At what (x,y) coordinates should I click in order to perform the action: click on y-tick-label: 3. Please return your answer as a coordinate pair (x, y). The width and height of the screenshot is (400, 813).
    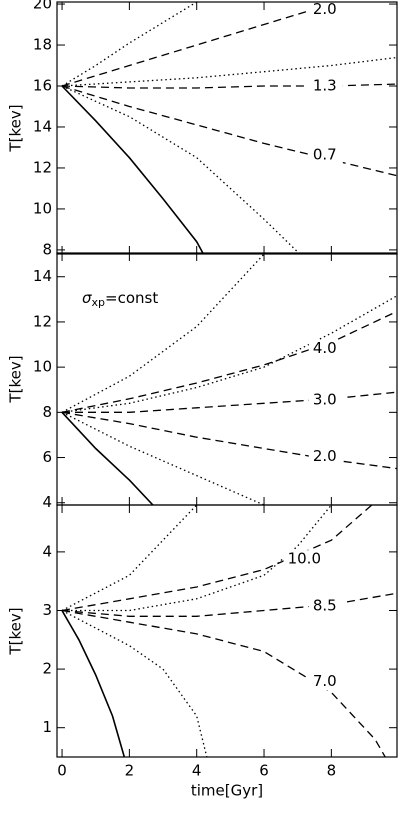
    Looking at the image, I should click on (47, 610).